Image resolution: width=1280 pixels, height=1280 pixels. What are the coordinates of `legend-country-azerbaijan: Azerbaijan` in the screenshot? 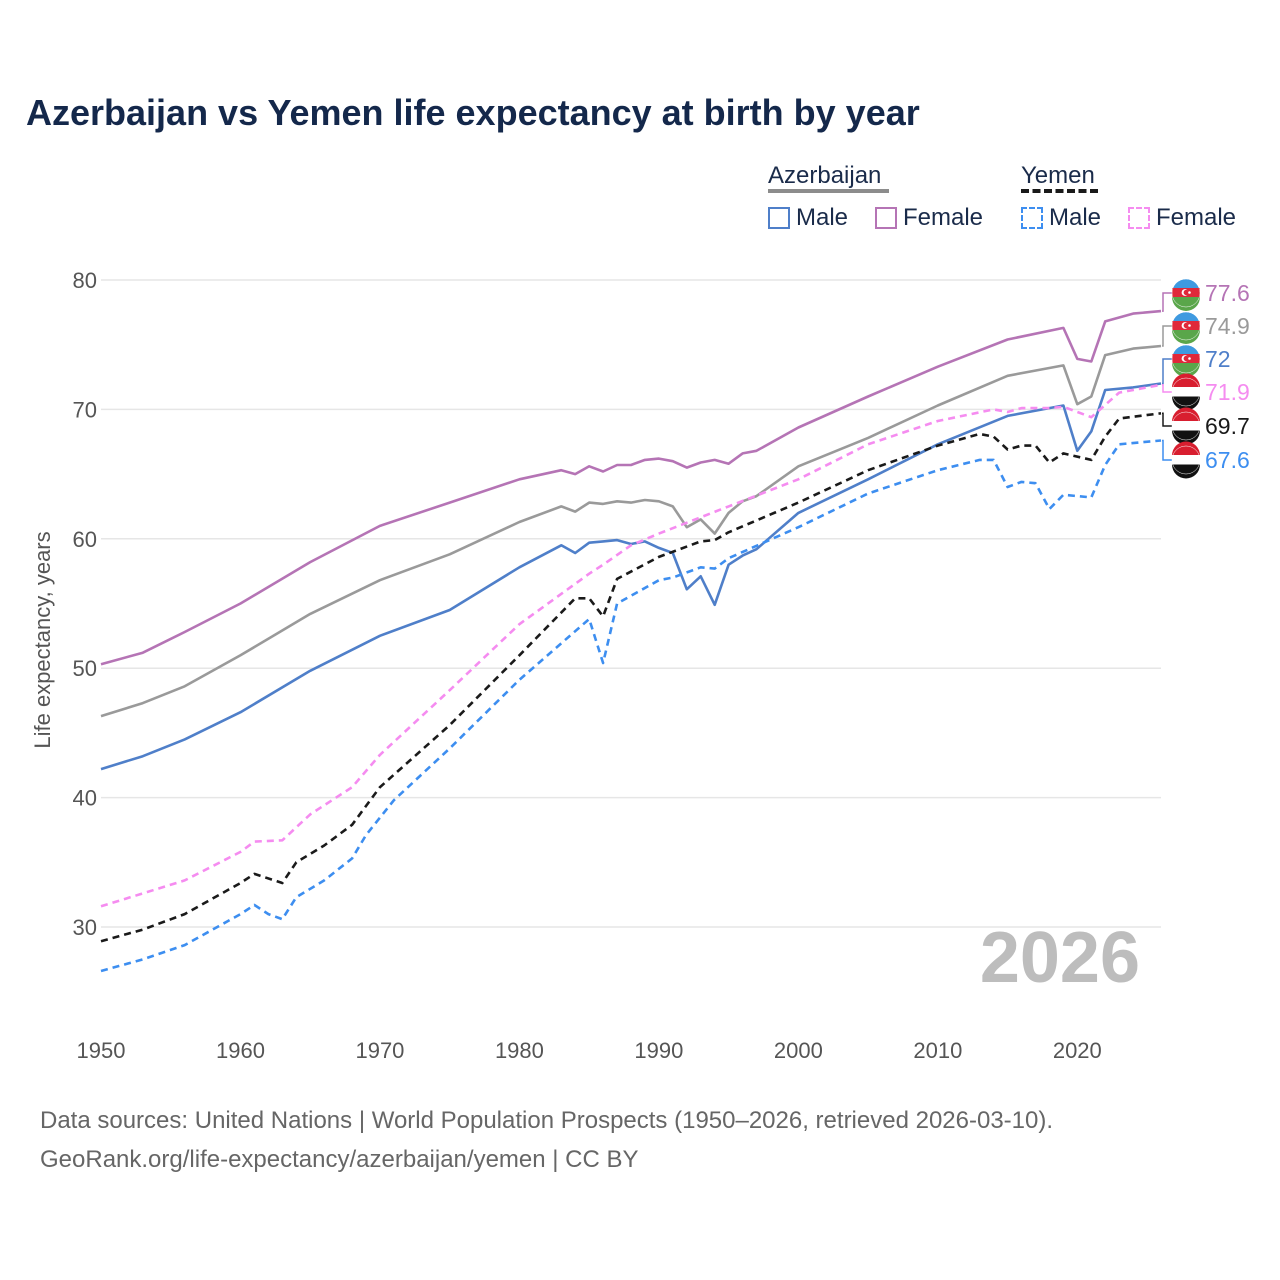 It's located at (825, 175).